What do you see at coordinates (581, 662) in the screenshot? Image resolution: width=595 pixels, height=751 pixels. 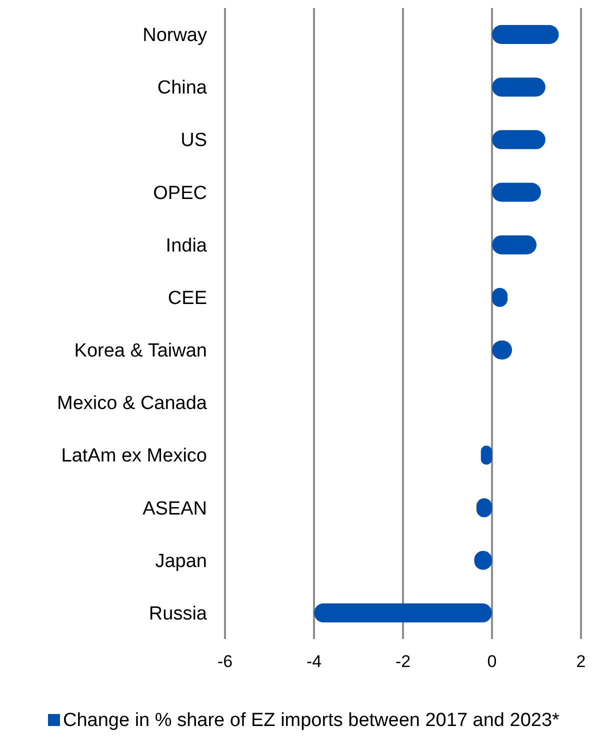 I see `x-tick-label: 2` at bounding box center [581, 662].